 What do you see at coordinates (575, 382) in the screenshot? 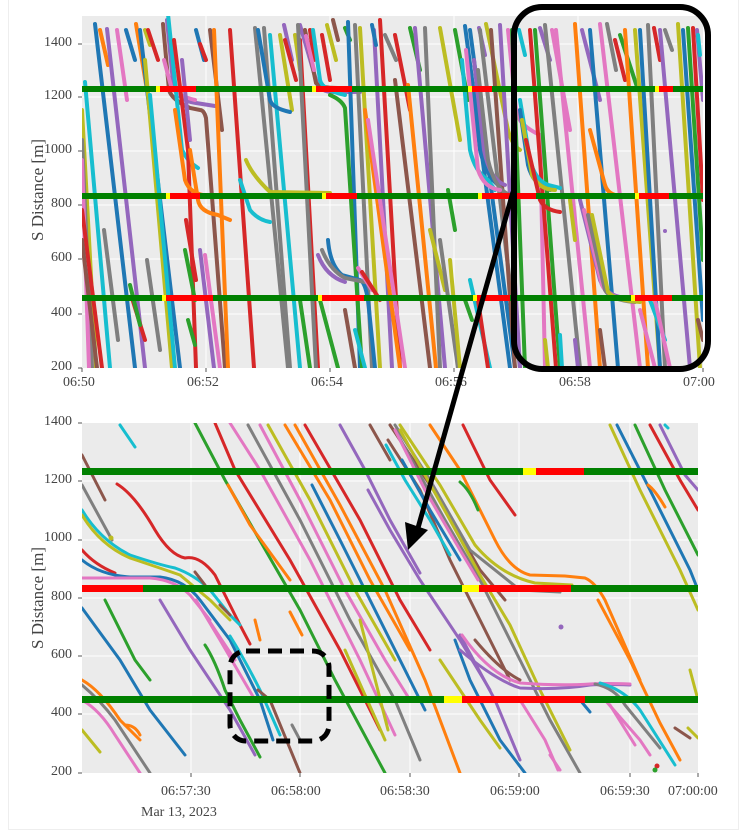
I see `top-xtick-0658: 06:58` at bounding box center [575, 382].